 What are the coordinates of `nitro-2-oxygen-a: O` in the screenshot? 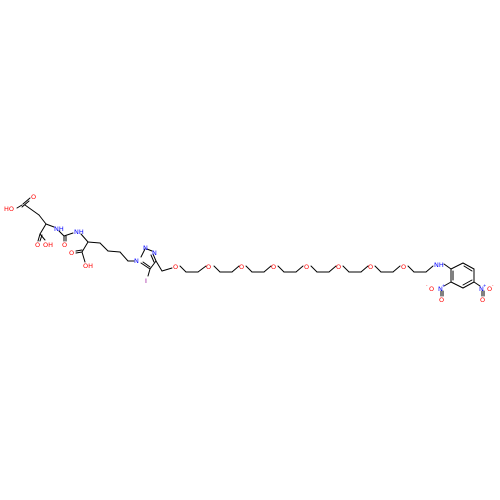 It's located at (489, 289).